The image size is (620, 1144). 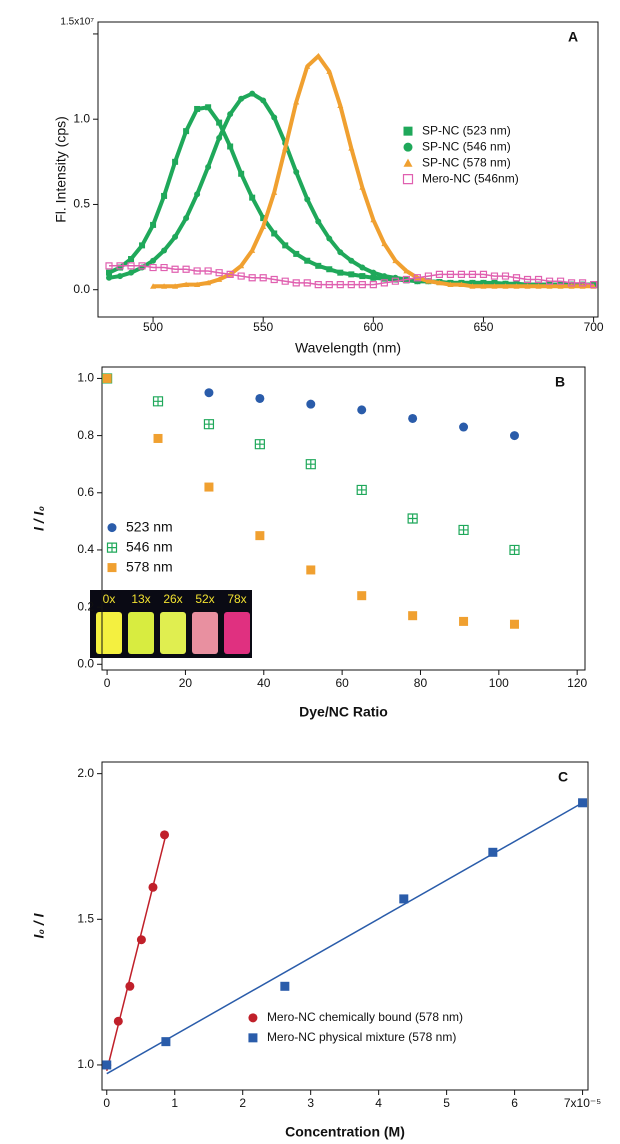 What do you see at coordinates (560, 382) in the screenshot?
I see `panel-label: B` at bounding box center [560, 382].